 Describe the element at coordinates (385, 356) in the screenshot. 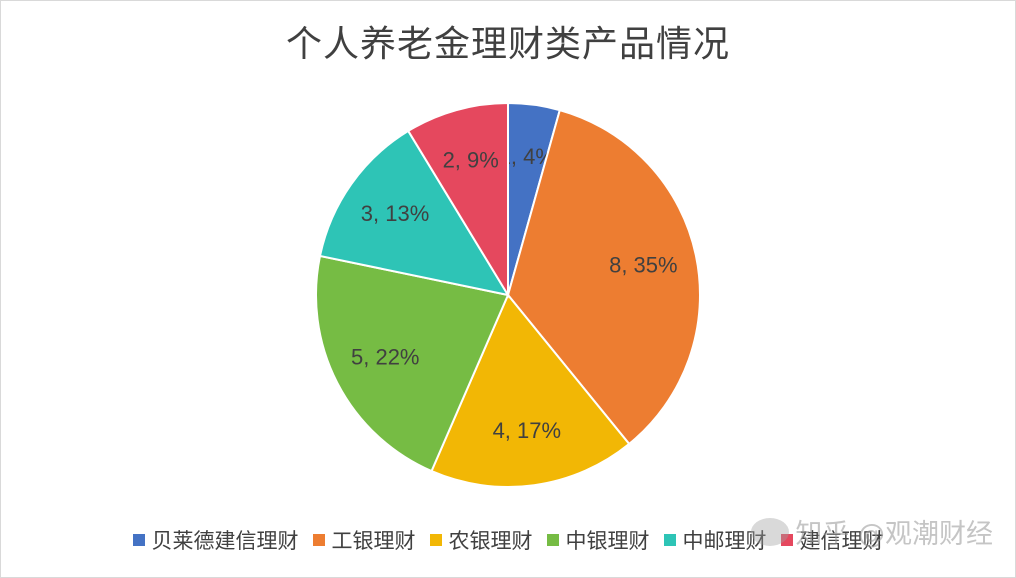

I see `pie-data-label-3: 5, 22%` at that location.